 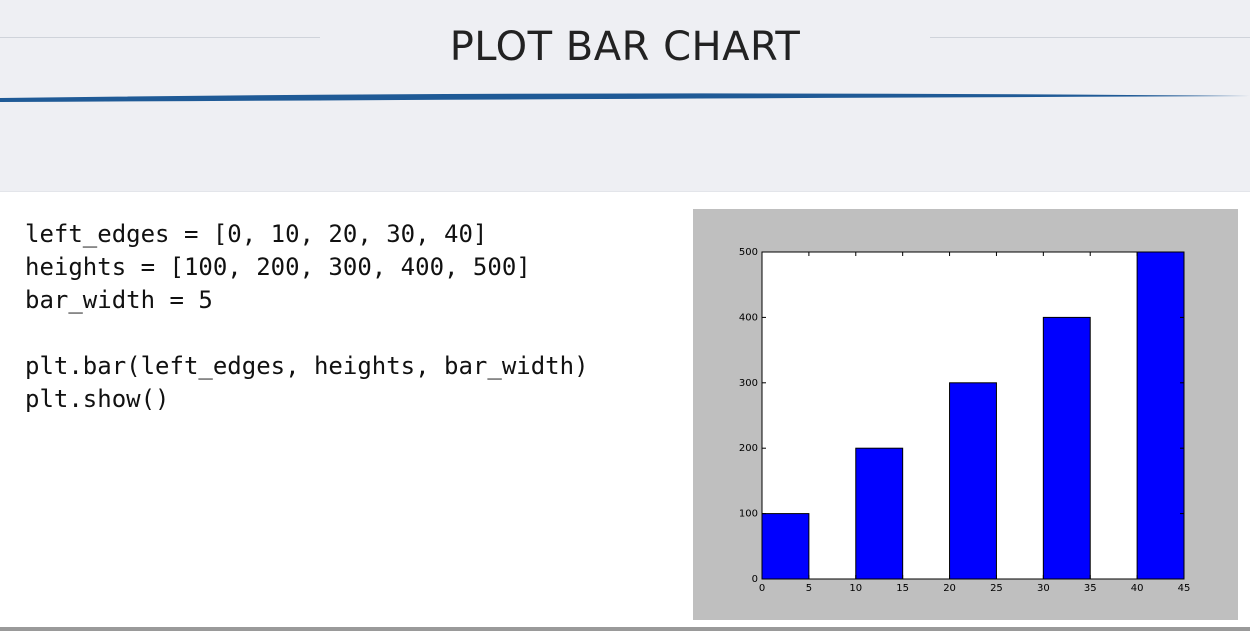 I want to click on slide-title: PLOT BAR CHART, so click(x=625, y=47).